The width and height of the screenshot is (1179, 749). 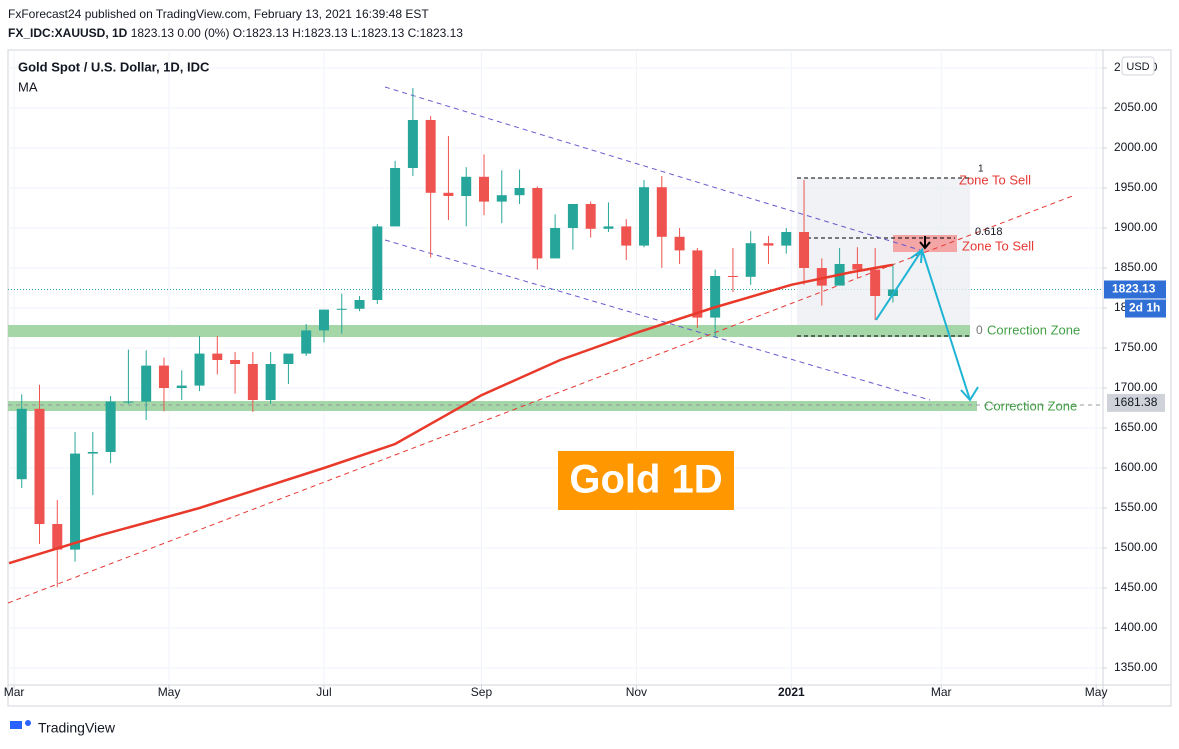 What do you see at coordinates (925, 245) in the screenshot?
I see `down-arrow` at bounding box center [925, 245].